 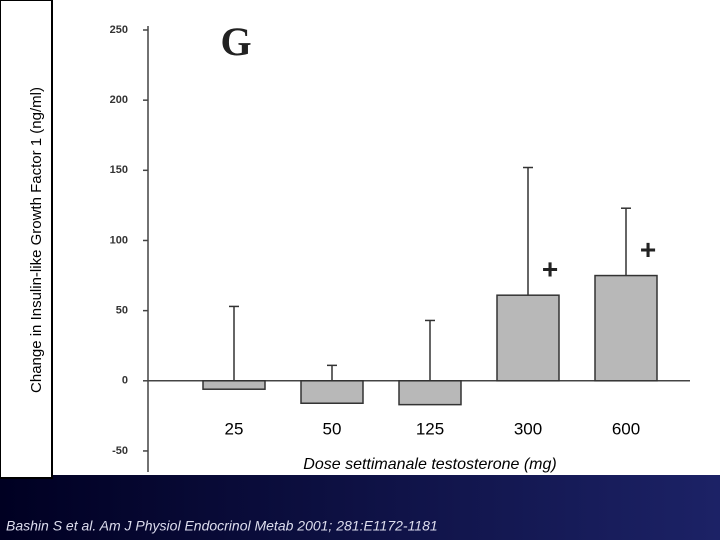 What do you see at coordinates (119, 240) in the screenshot?
I see `y-tick-label: 100` at bounding box center [119, 240].